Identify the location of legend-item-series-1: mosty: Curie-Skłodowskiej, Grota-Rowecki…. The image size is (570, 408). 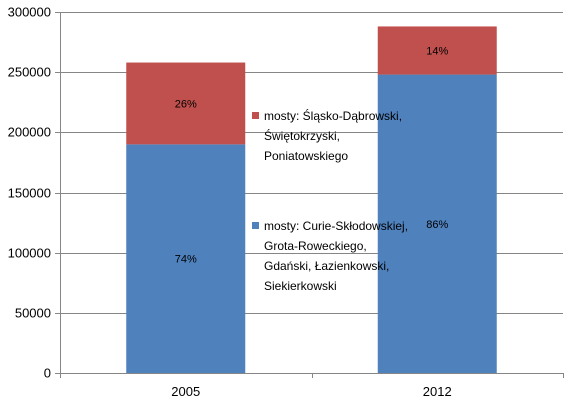
(333, 256).